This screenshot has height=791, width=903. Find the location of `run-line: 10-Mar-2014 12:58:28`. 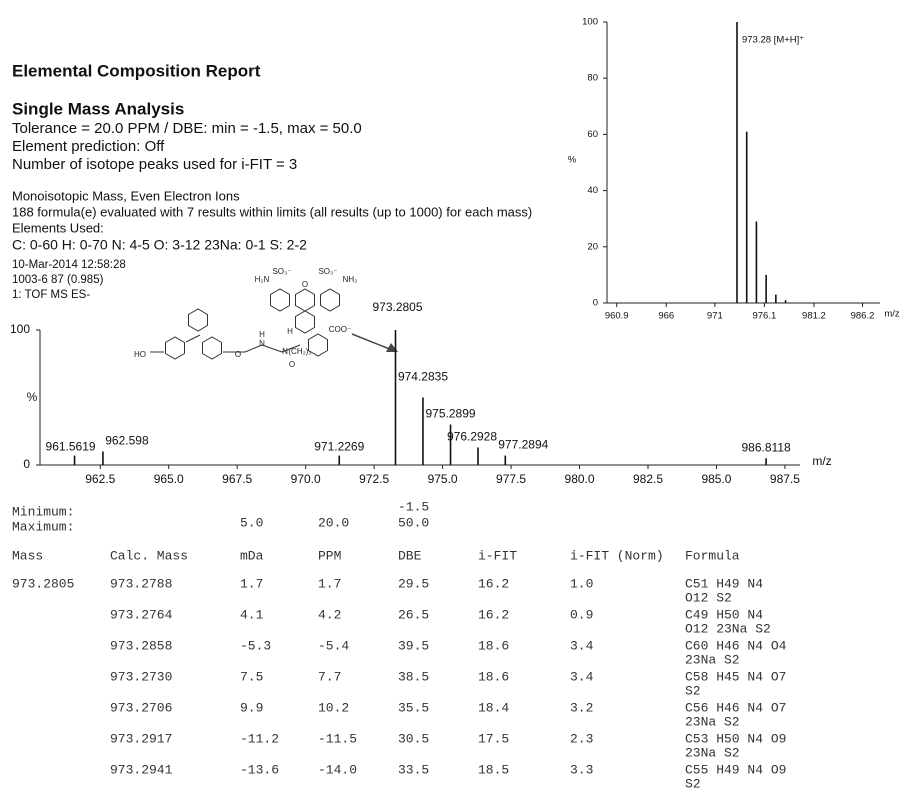

run-line: 10-Mar-2014 12:58:28 is located at coordinates (69, 265).